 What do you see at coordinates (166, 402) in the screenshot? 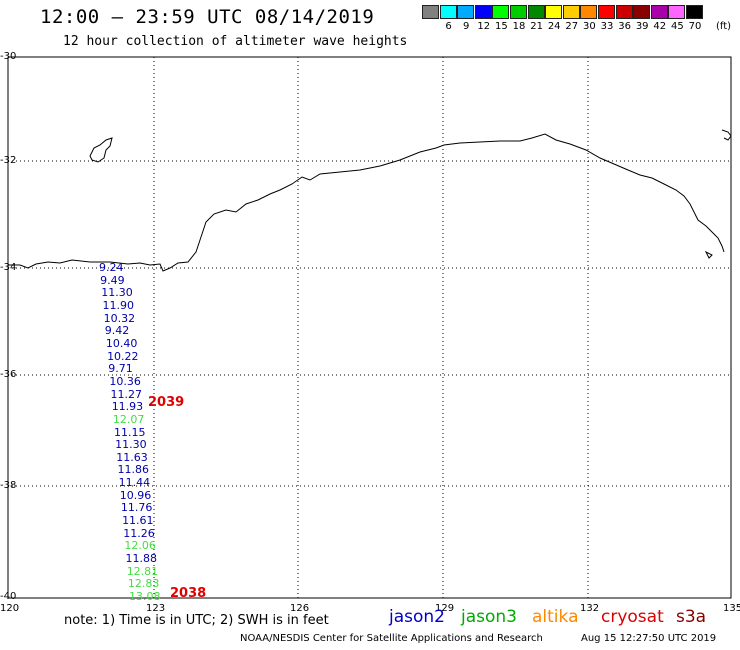
I see `pass-time-label: 2039` at bounding box center [166, 402].